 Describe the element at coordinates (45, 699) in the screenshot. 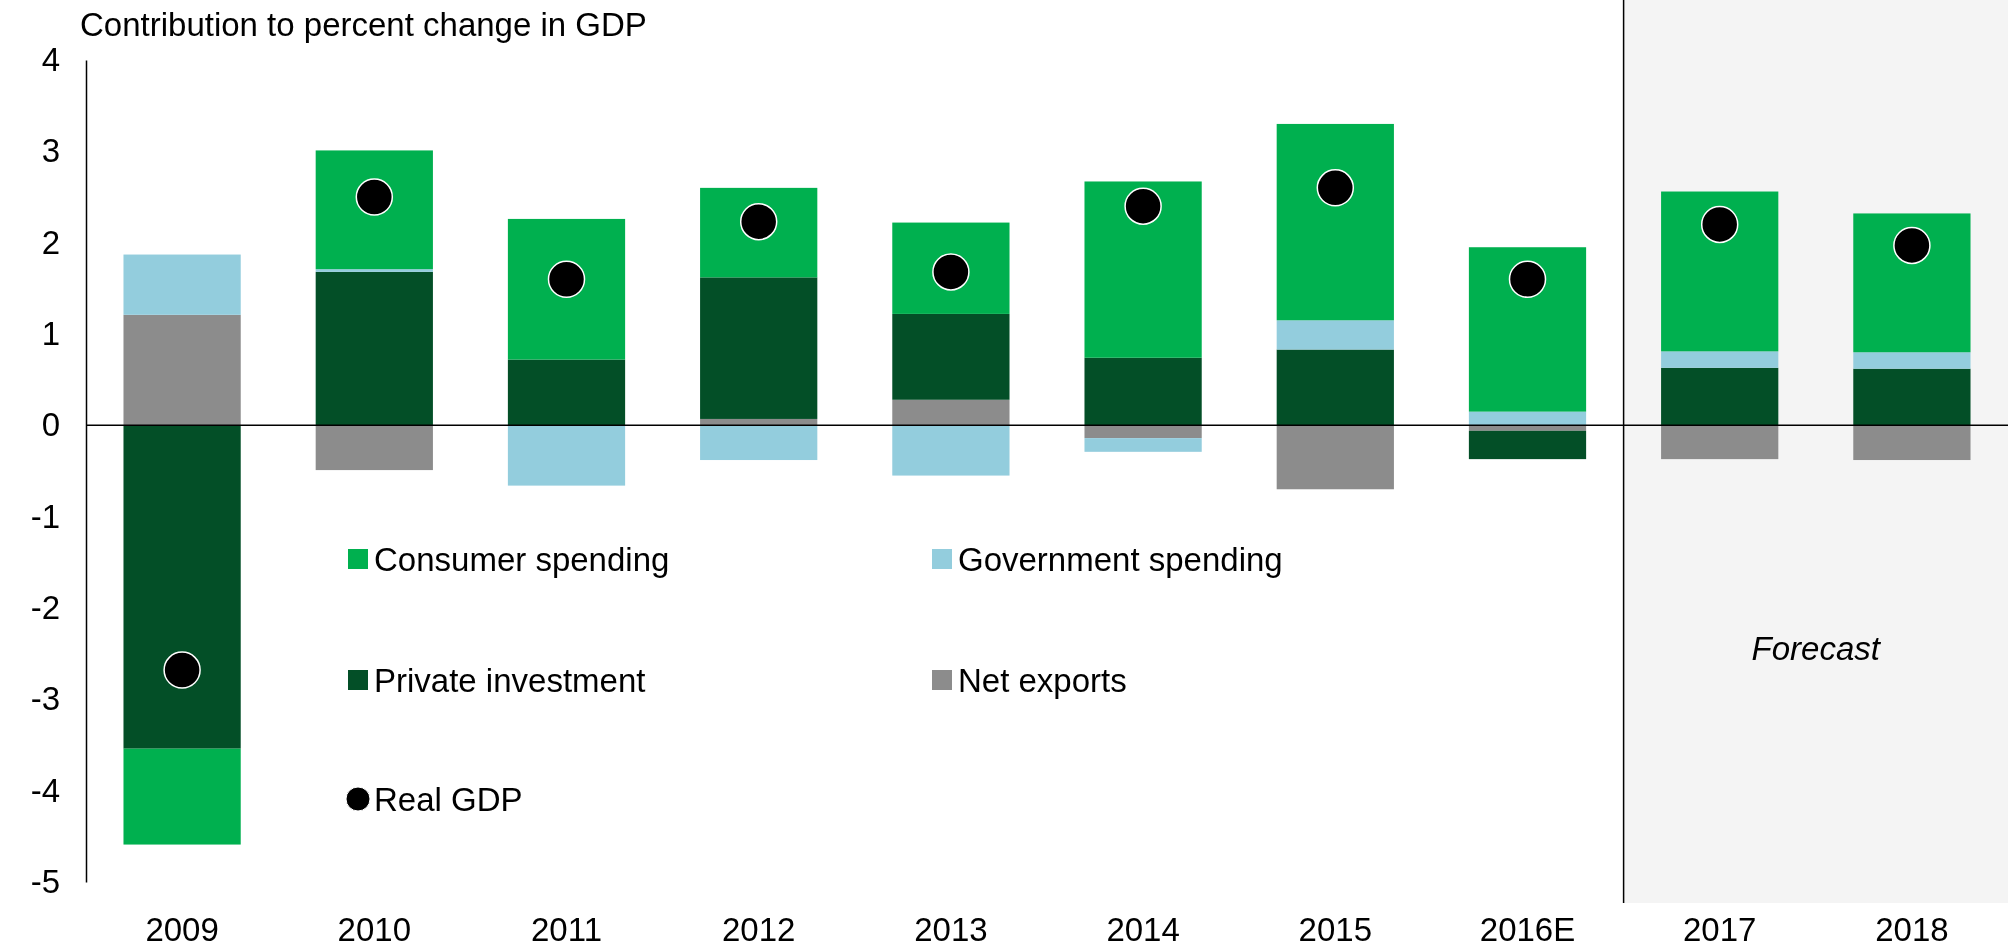

I see `y-tick-label: -3` at that location.